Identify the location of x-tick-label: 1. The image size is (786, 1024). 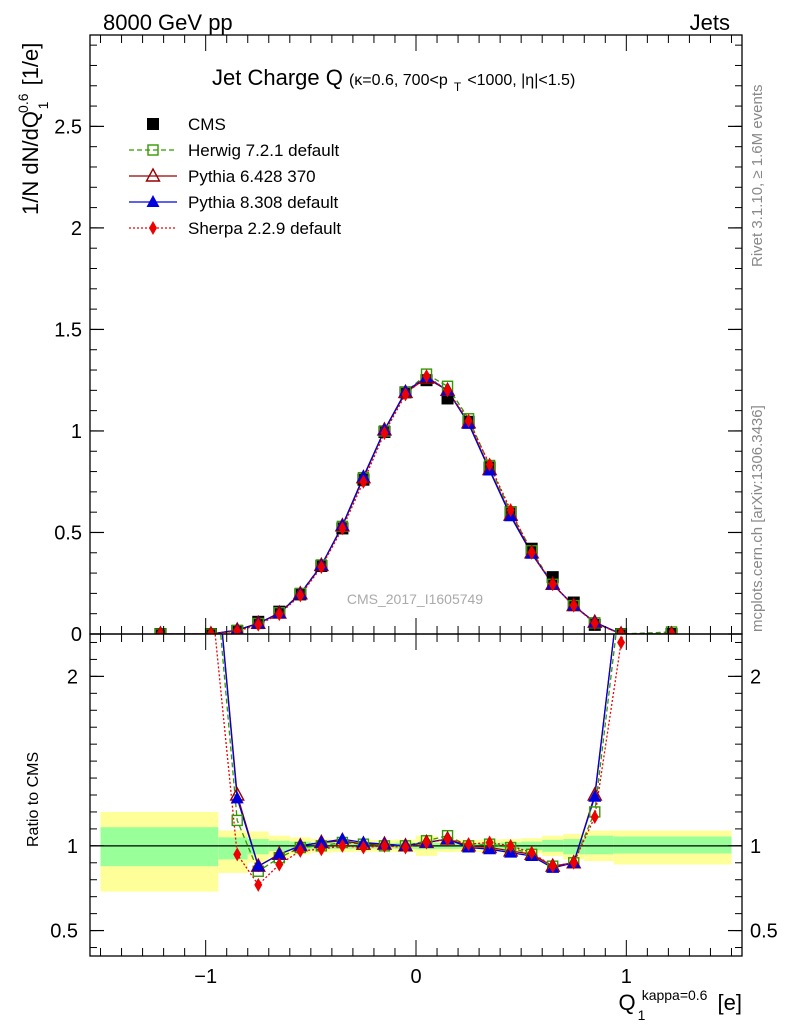
(626, 977).